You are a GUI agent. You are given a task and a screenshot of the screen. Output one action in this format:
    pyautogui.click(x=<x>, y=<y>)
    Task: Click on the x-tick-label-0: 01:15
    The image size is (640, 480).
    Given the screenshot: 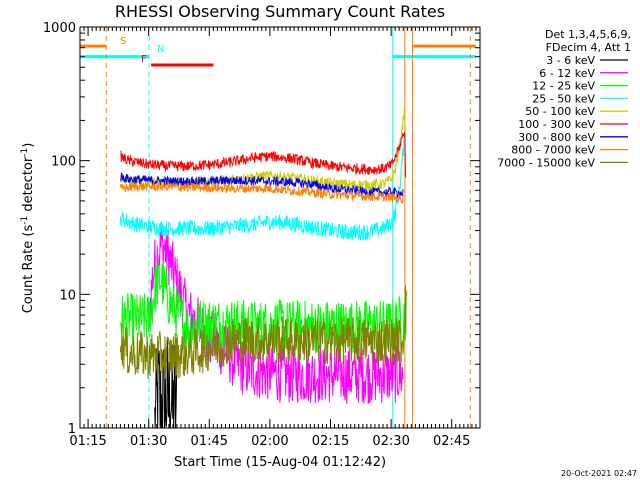 What is the action you would take?
    pyautogui.click(x=87, y=441)
    